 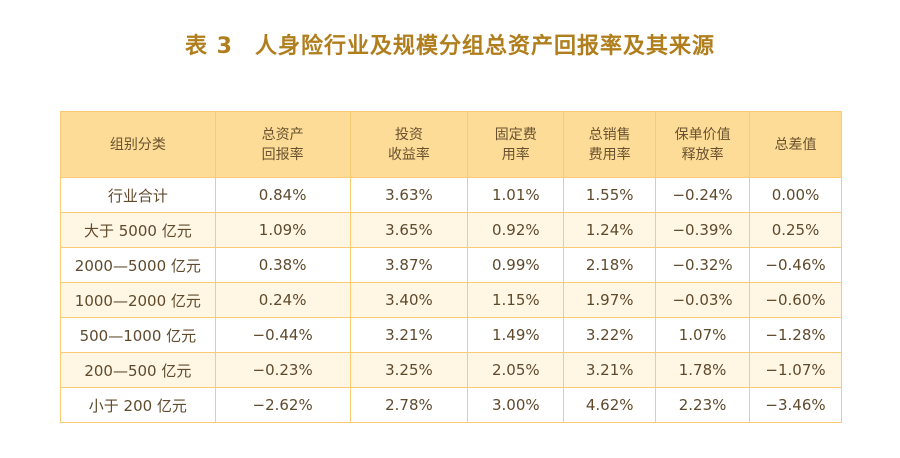 What do you see at coordinates (516, 405) in the screenshot?
I see `value-cell: 3.00%` at bounding box center [516, 405].